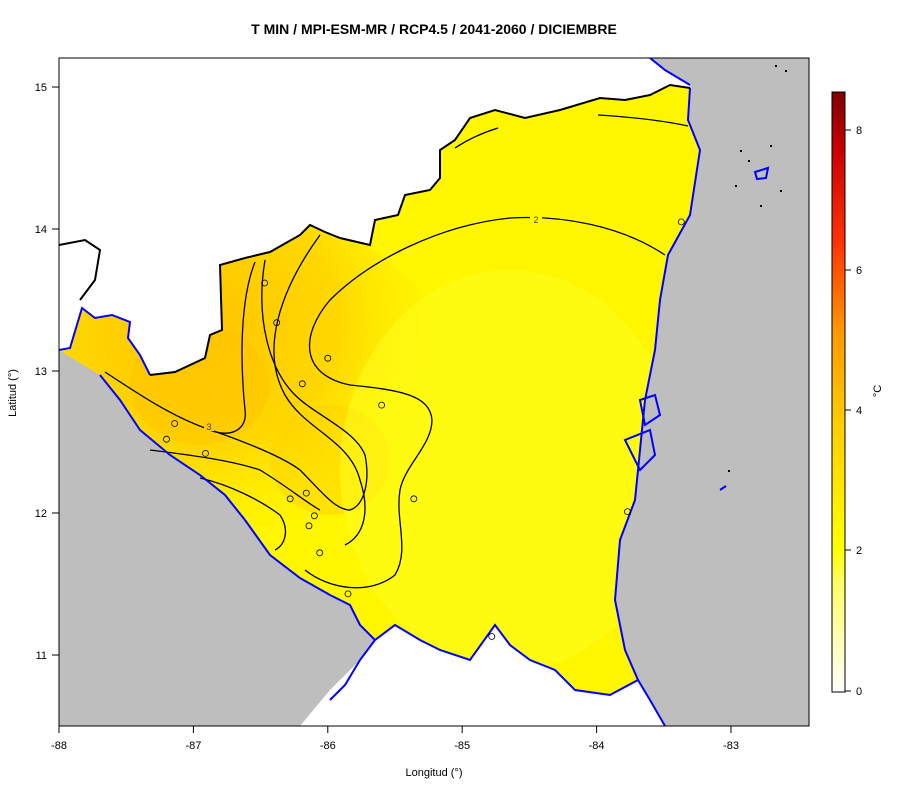  What do you see at coordinates (859, 692) in the screenshot?
I see `colorbar-tick-label: 0` at bounding box center [859, 692].